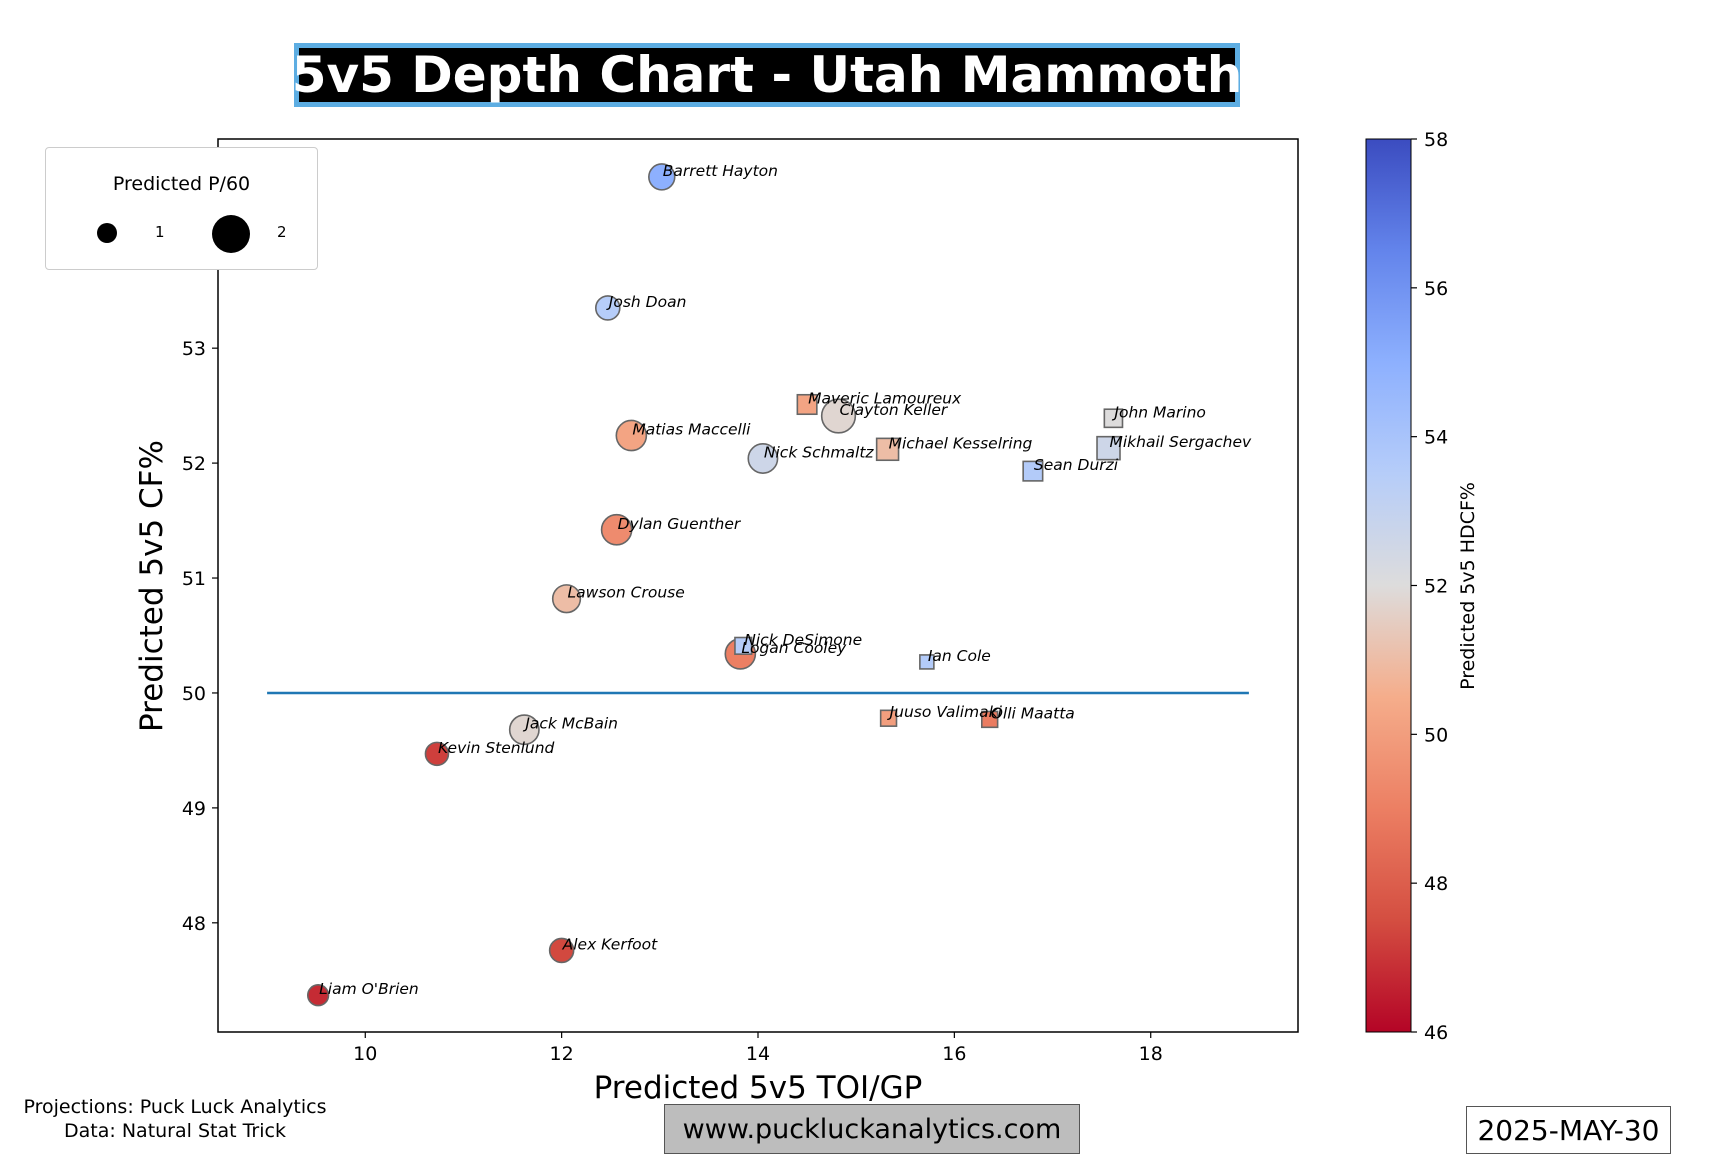  Describe the element at coordinates (566, 599) in the screenshot. I see `point-lawson-crouse` at that location.